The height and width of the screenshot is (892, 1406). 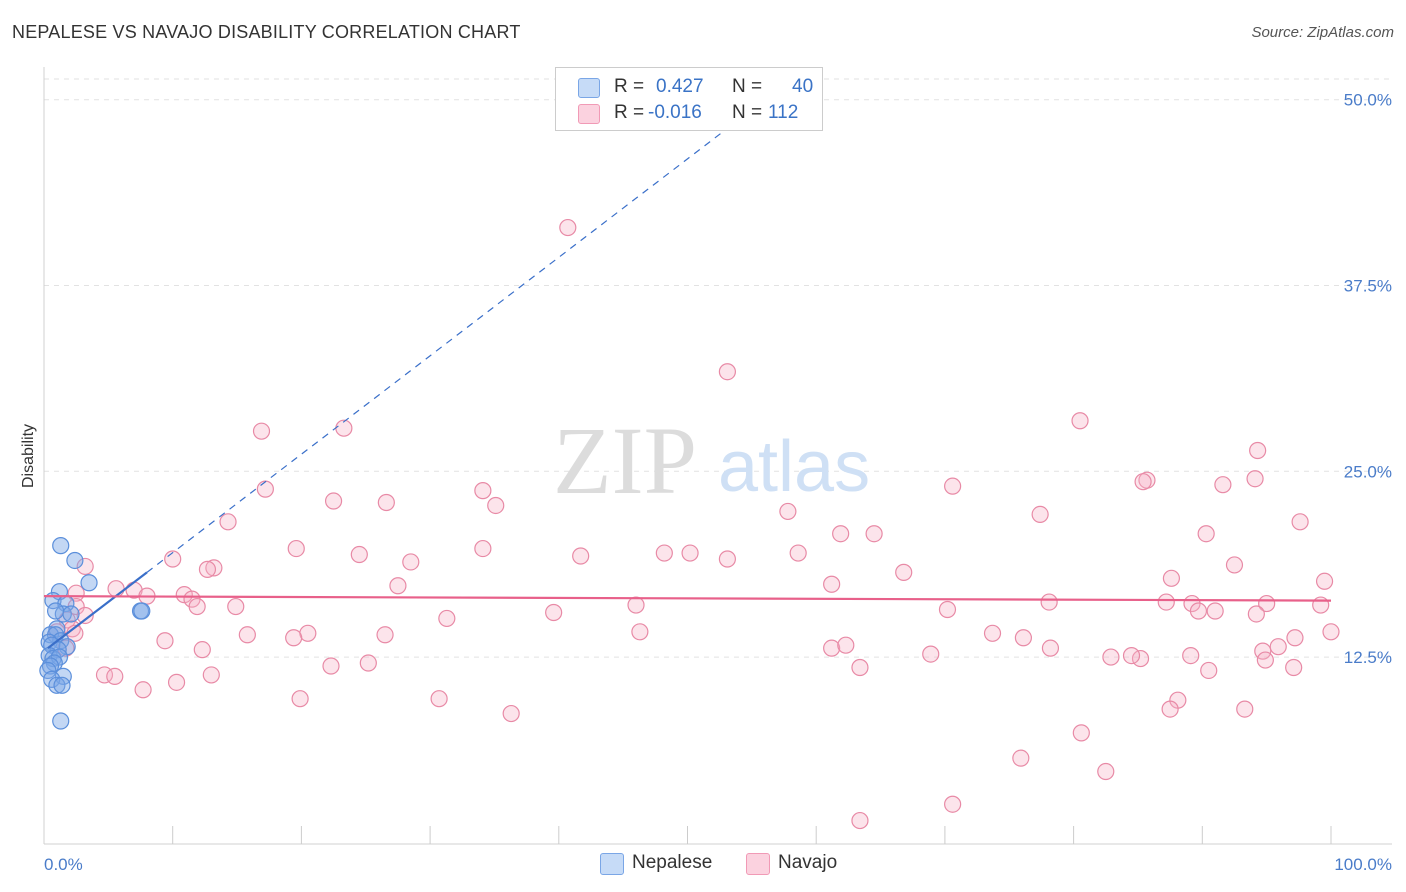 I want to click on bottom-legend-label-nepalese: Nepalese, so click(x=672, y=862).